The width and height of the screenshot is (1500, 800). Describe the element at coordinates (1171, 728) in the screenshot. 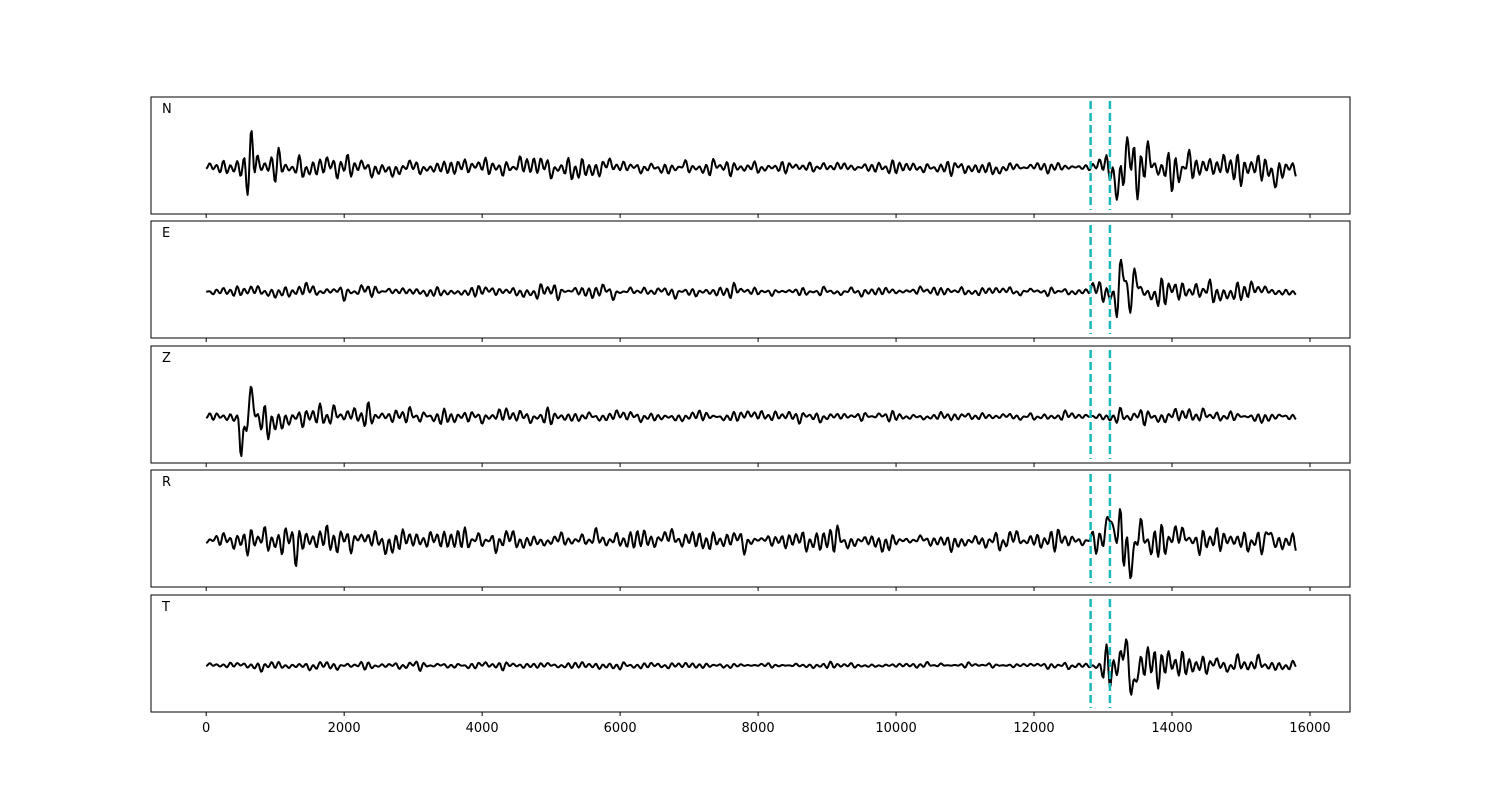

I see `x-tick-label: 14000` at that location.